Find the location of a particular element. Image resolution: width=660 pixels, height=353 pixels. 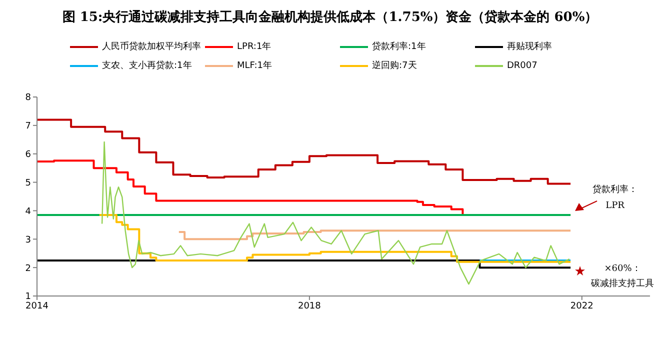

y-tick-label: 6 is located at coordinates (28, 155).